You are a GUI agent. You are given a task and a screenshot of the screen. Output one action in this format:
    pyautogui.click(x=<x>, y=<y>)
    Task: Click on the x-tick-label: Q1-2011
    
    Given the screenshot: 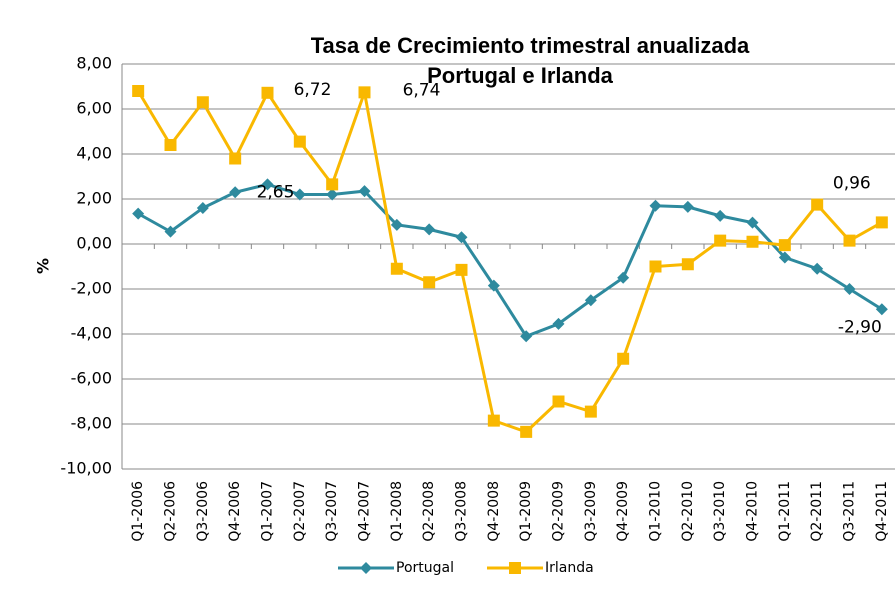 What is the action you would take?
    pyautogui.click(x=785, y=511)
    